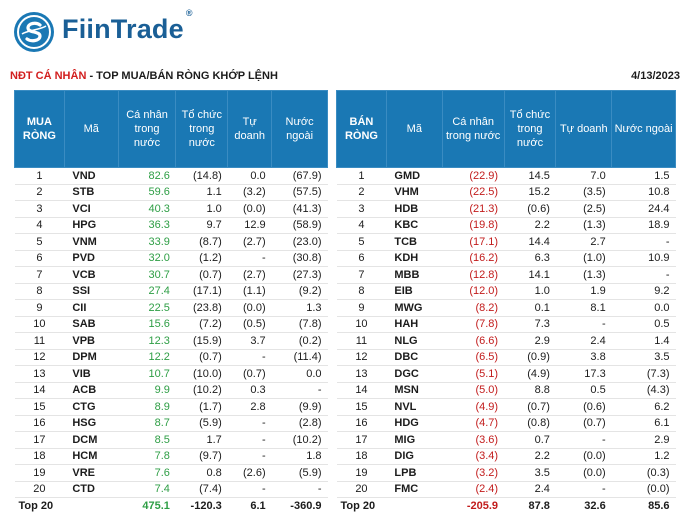 The width and height of the screenshot is (690, 514). I want to click on ticker-cell: VND, so click(91, 176).